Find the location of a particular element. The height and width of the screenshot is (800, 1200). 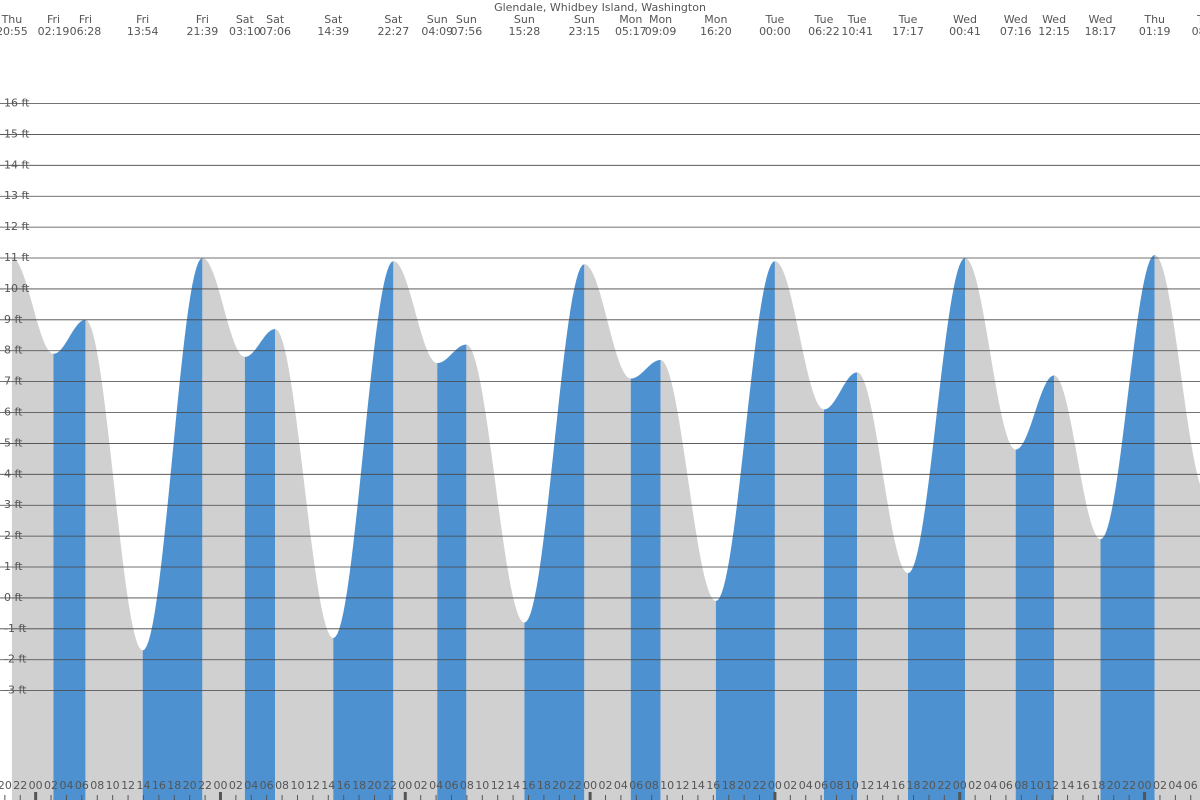

y-tick-label: 1 ft is located at coordinates (13, 566).